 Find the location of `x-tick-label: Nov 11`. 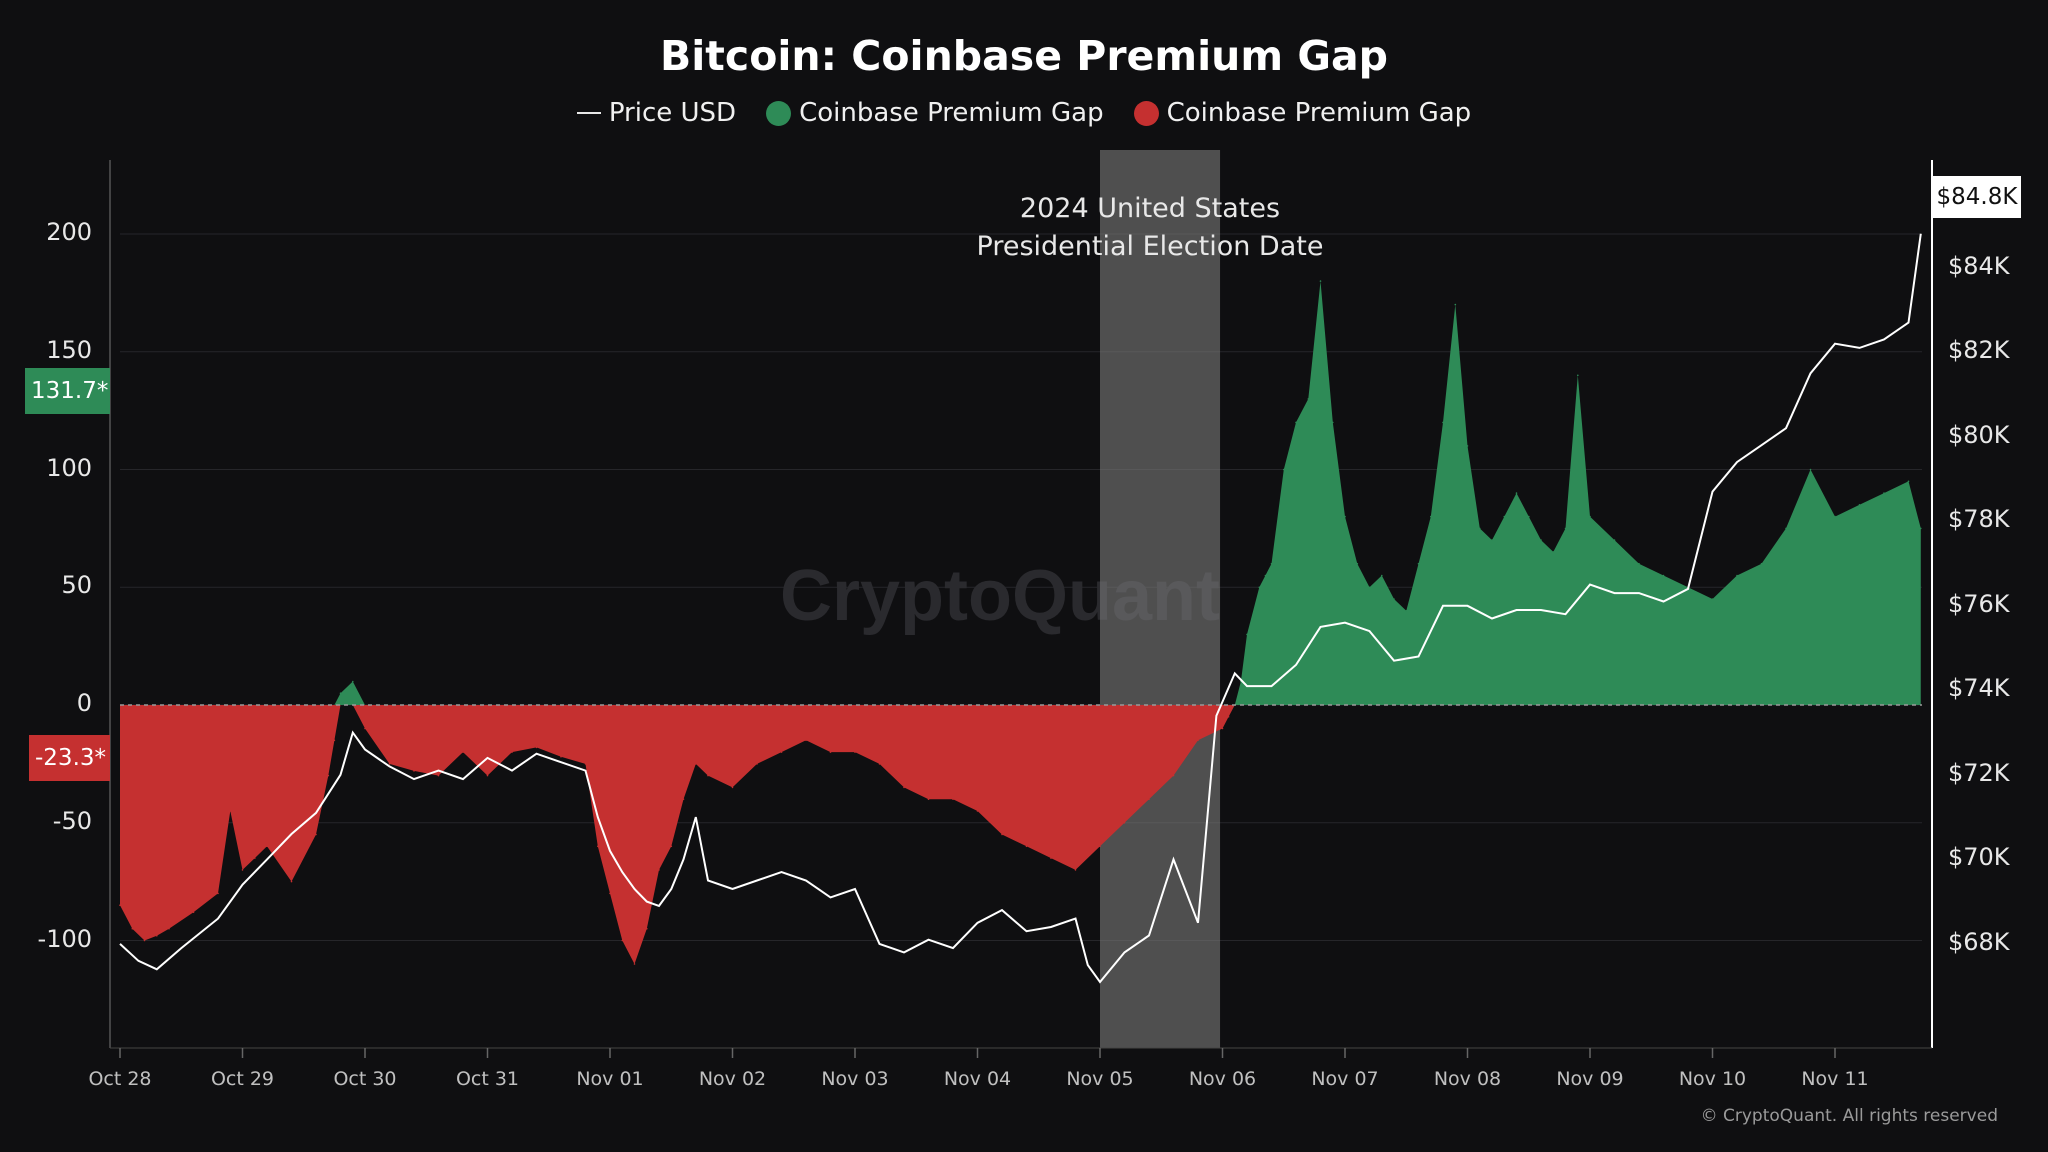

x-tick-label: Nov 11 is located at coordinates (1835, 1079).